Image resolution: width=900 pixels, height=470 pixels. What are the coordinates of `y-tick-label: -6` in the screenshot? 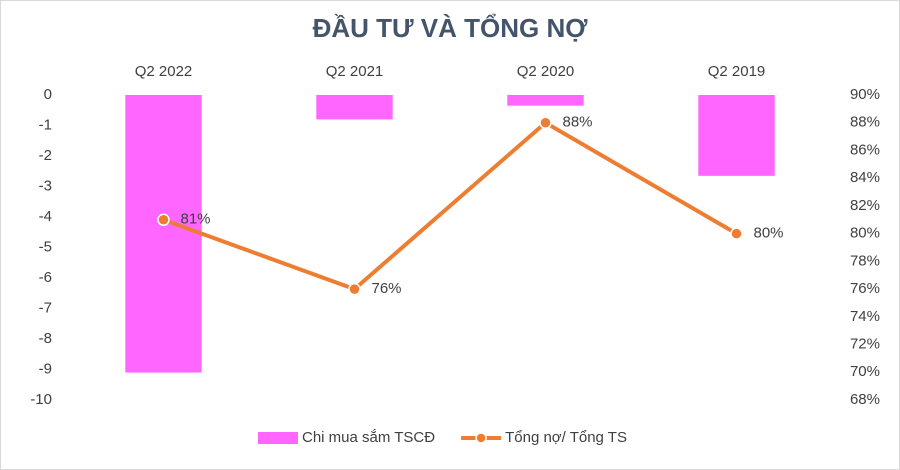 It's located at (45, 277).